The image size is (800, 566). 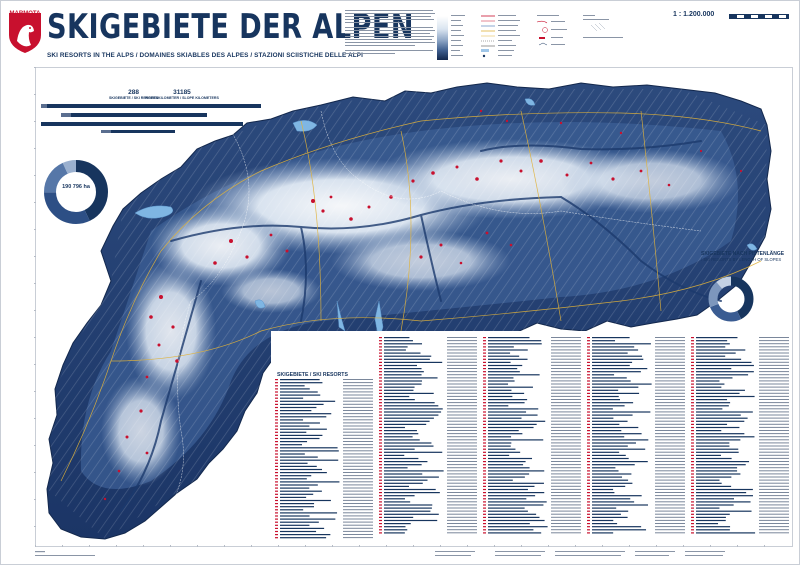 What do you see at coordinates (694, 14) in the screenshot?
I see `scale-label: 1 : 1.200.000` at bounding box center [694, 14].